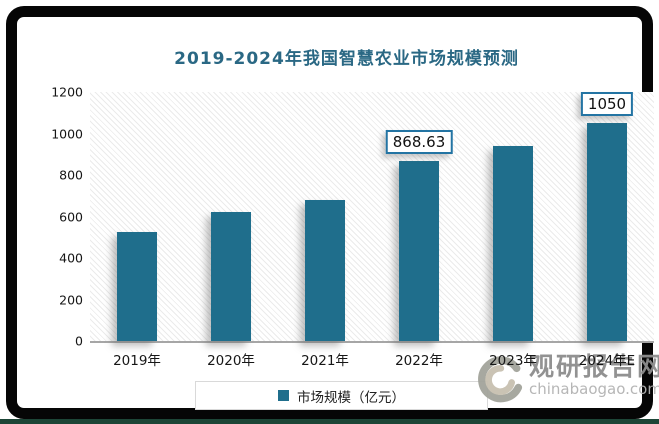 The image size is (659, 424). I want to click on watermark-name: 观研报告网, so click(594, 366).